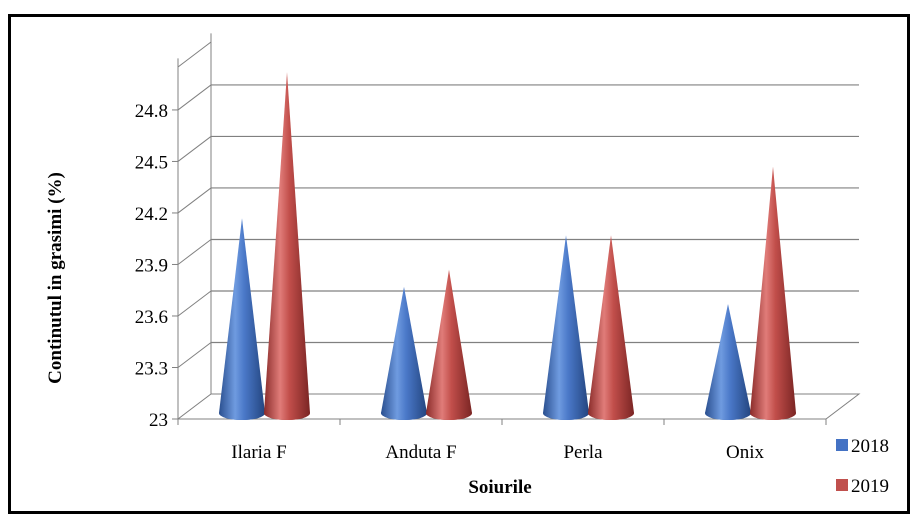 The image size is (912, 517). I want to click on y-tick-labels: 23 23.3 23.6 23.9 24.2 24.5 24.8, so click(156, 266).